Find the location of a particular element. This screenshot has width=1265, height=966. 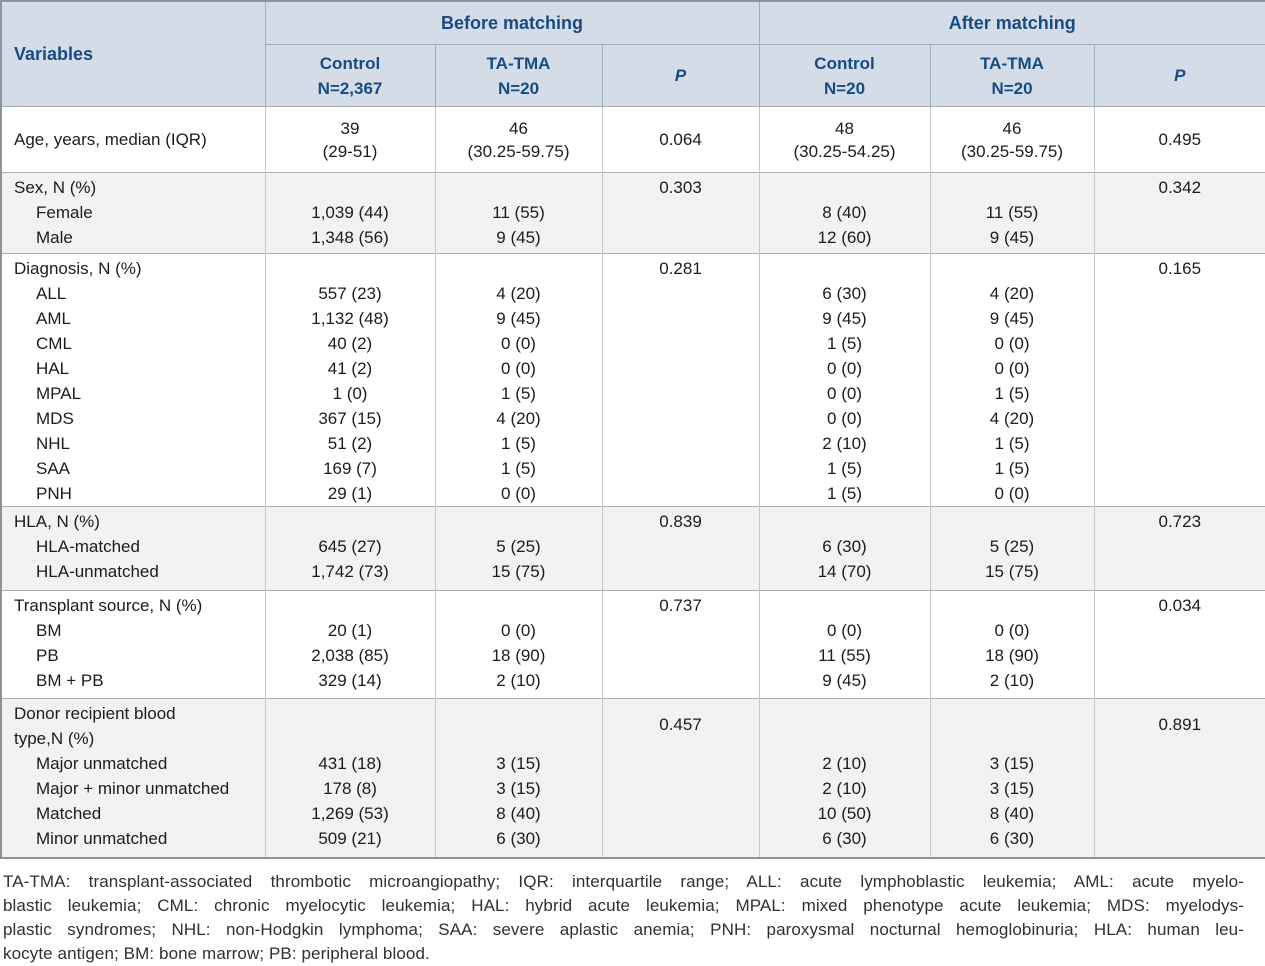

cell-hla-before-tatma: 5 (25) 15 (75) is located at coordinates (518, 548).